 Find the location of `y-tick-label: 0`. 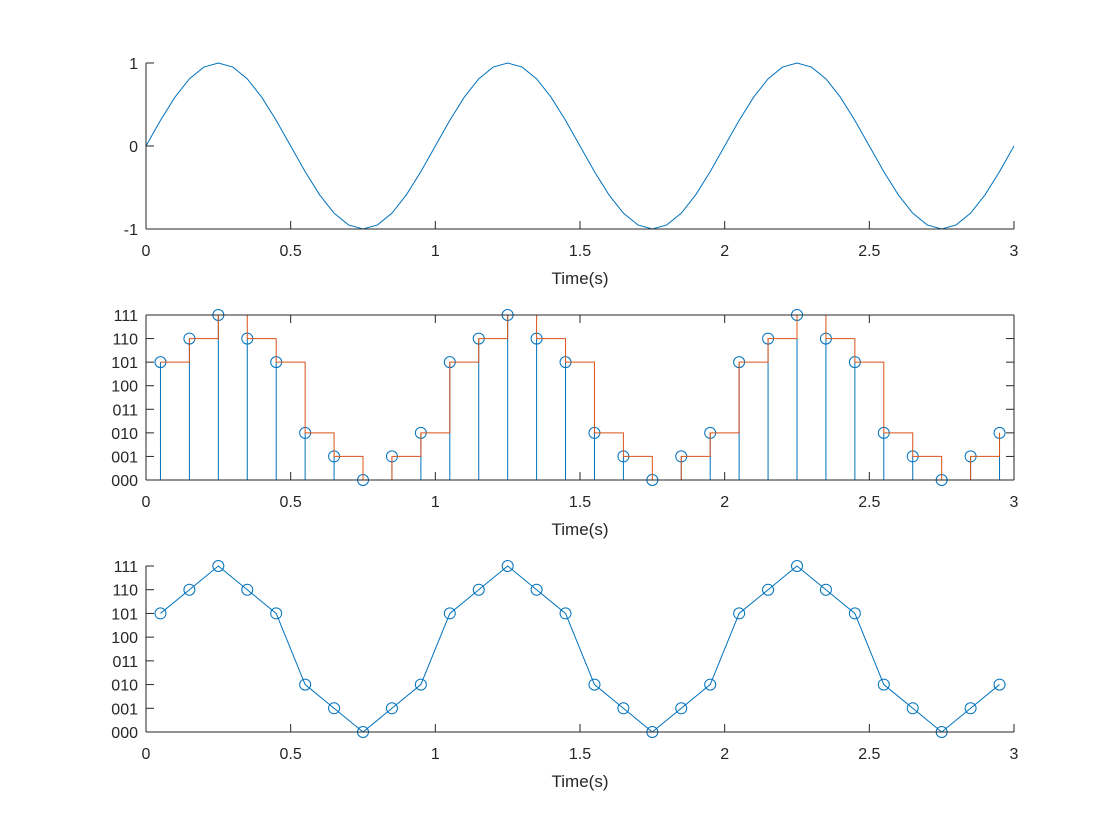

y-tick-label: 0 is located at coordinates (133, 147).